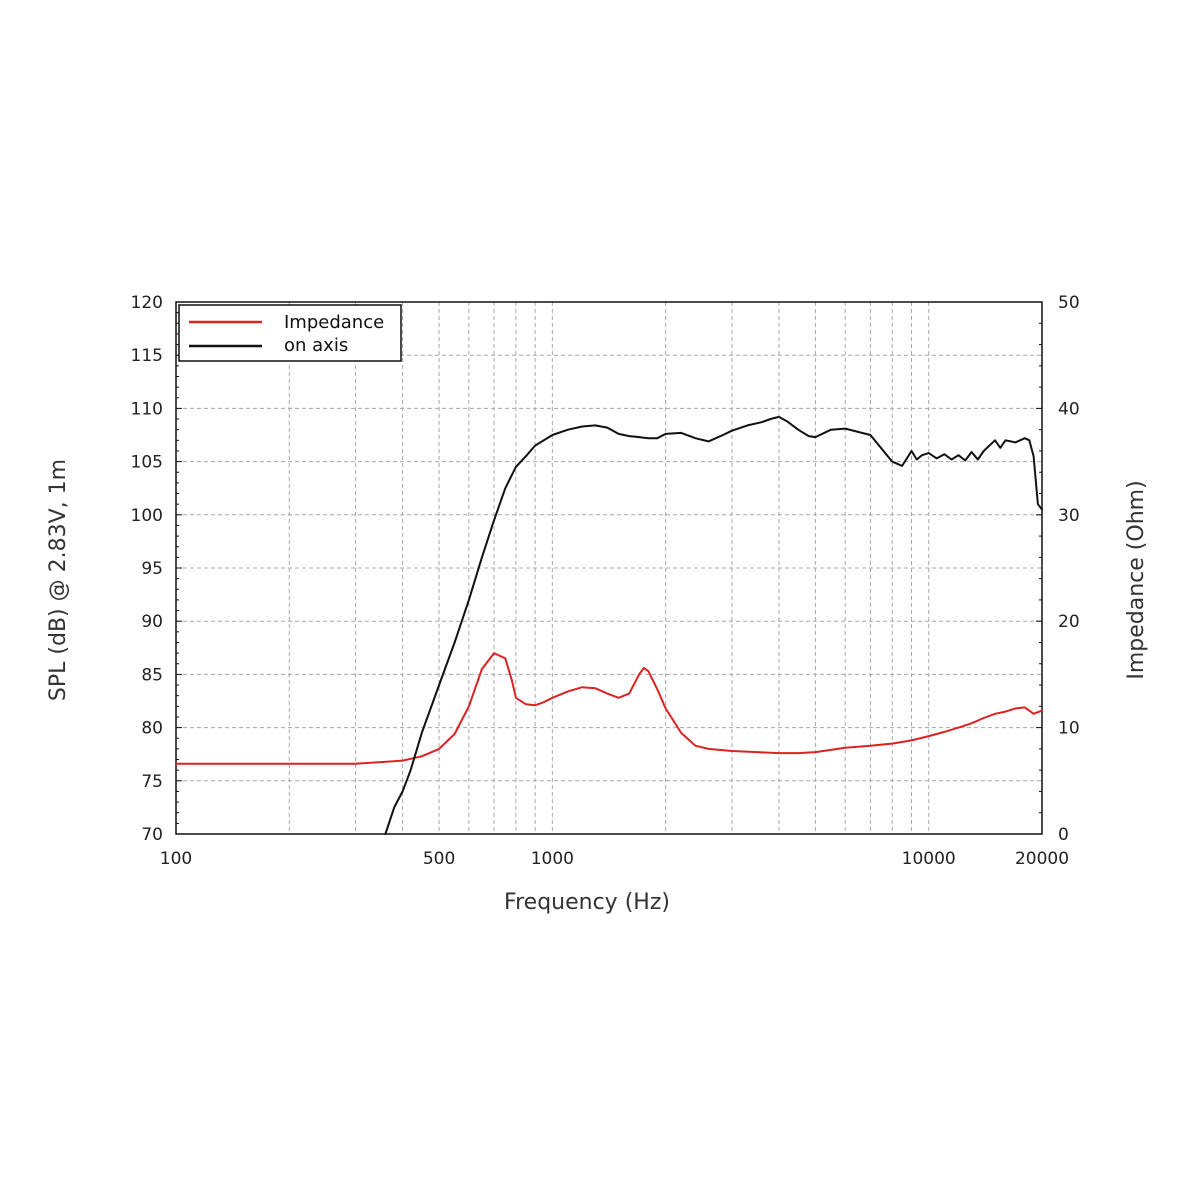  I want to click on x-tick-label: 20000, so click(1042, 859).